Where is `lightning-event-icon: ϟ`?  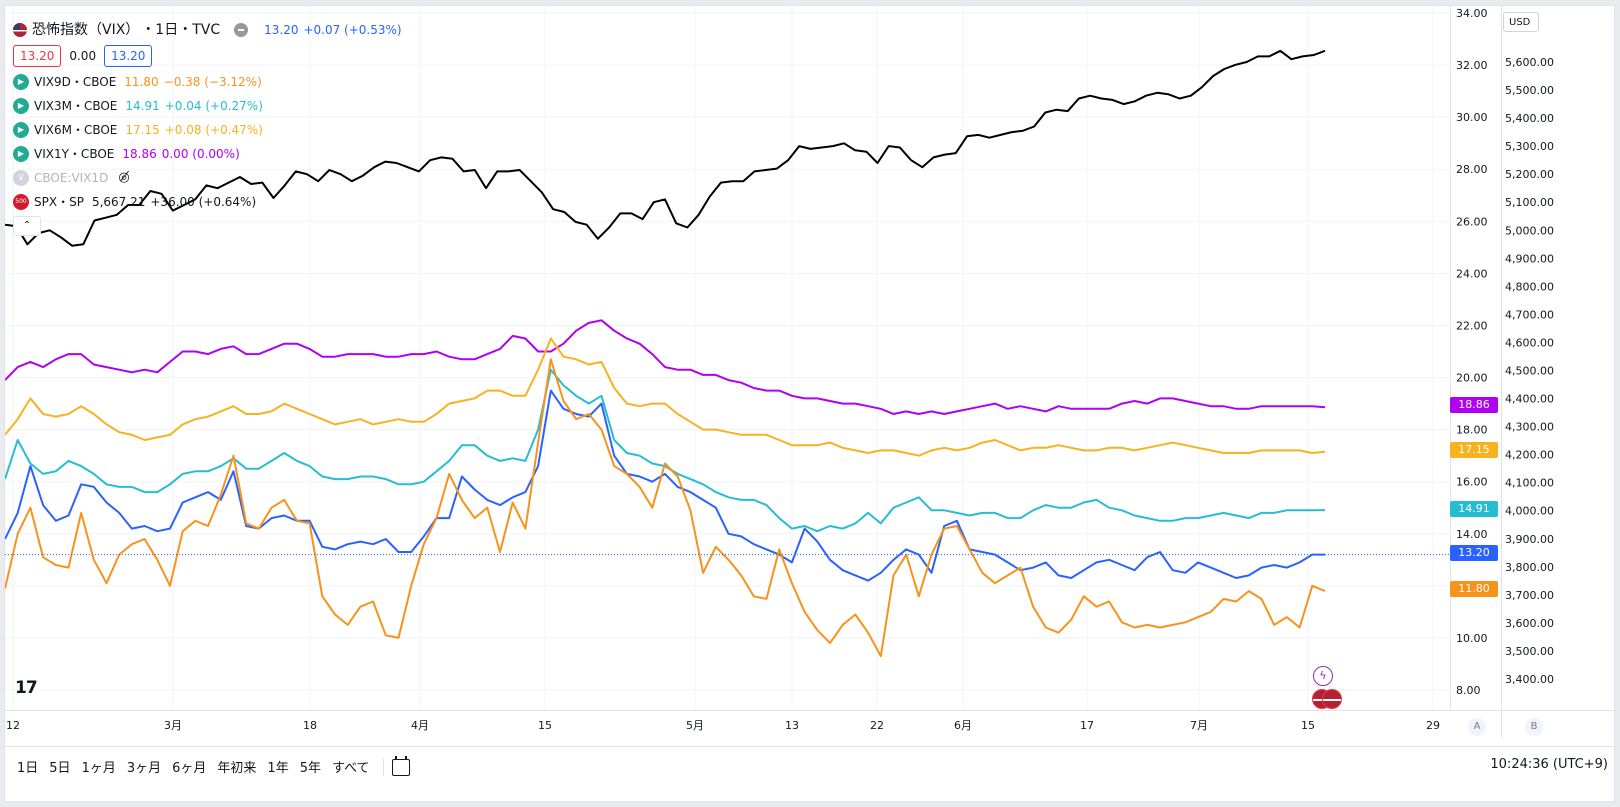
lightning-event-icon: ϟ is located at coordinates (1323, 676).